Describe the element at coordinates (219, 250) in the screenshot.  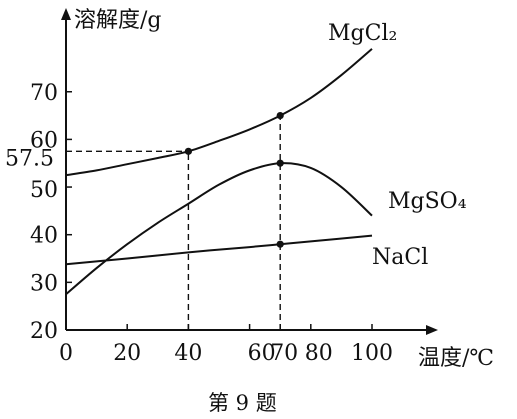
I see `series-nacl-line` at that location.